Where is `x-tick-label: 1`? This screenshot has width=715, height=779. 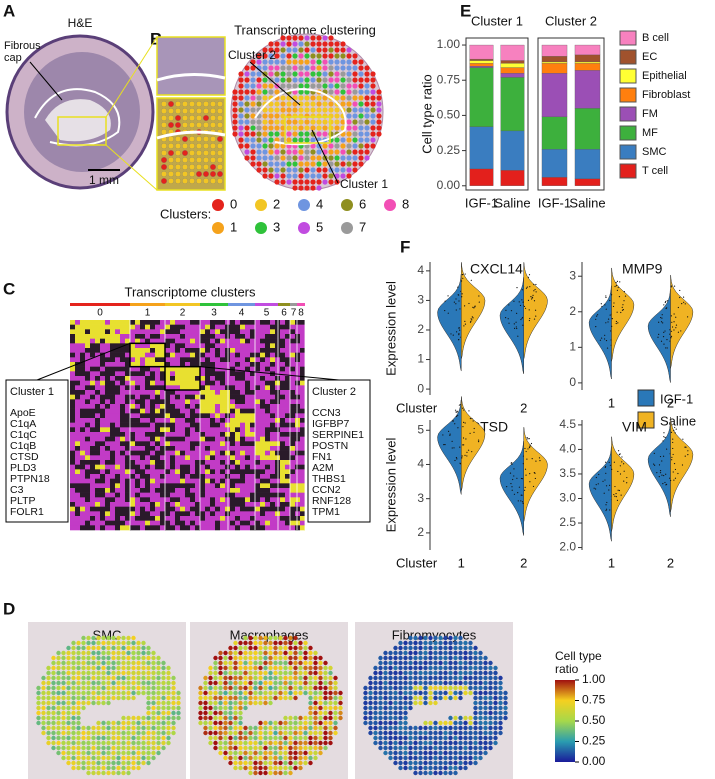 x-tick-label: 1 is located at coordinates (611, 402).